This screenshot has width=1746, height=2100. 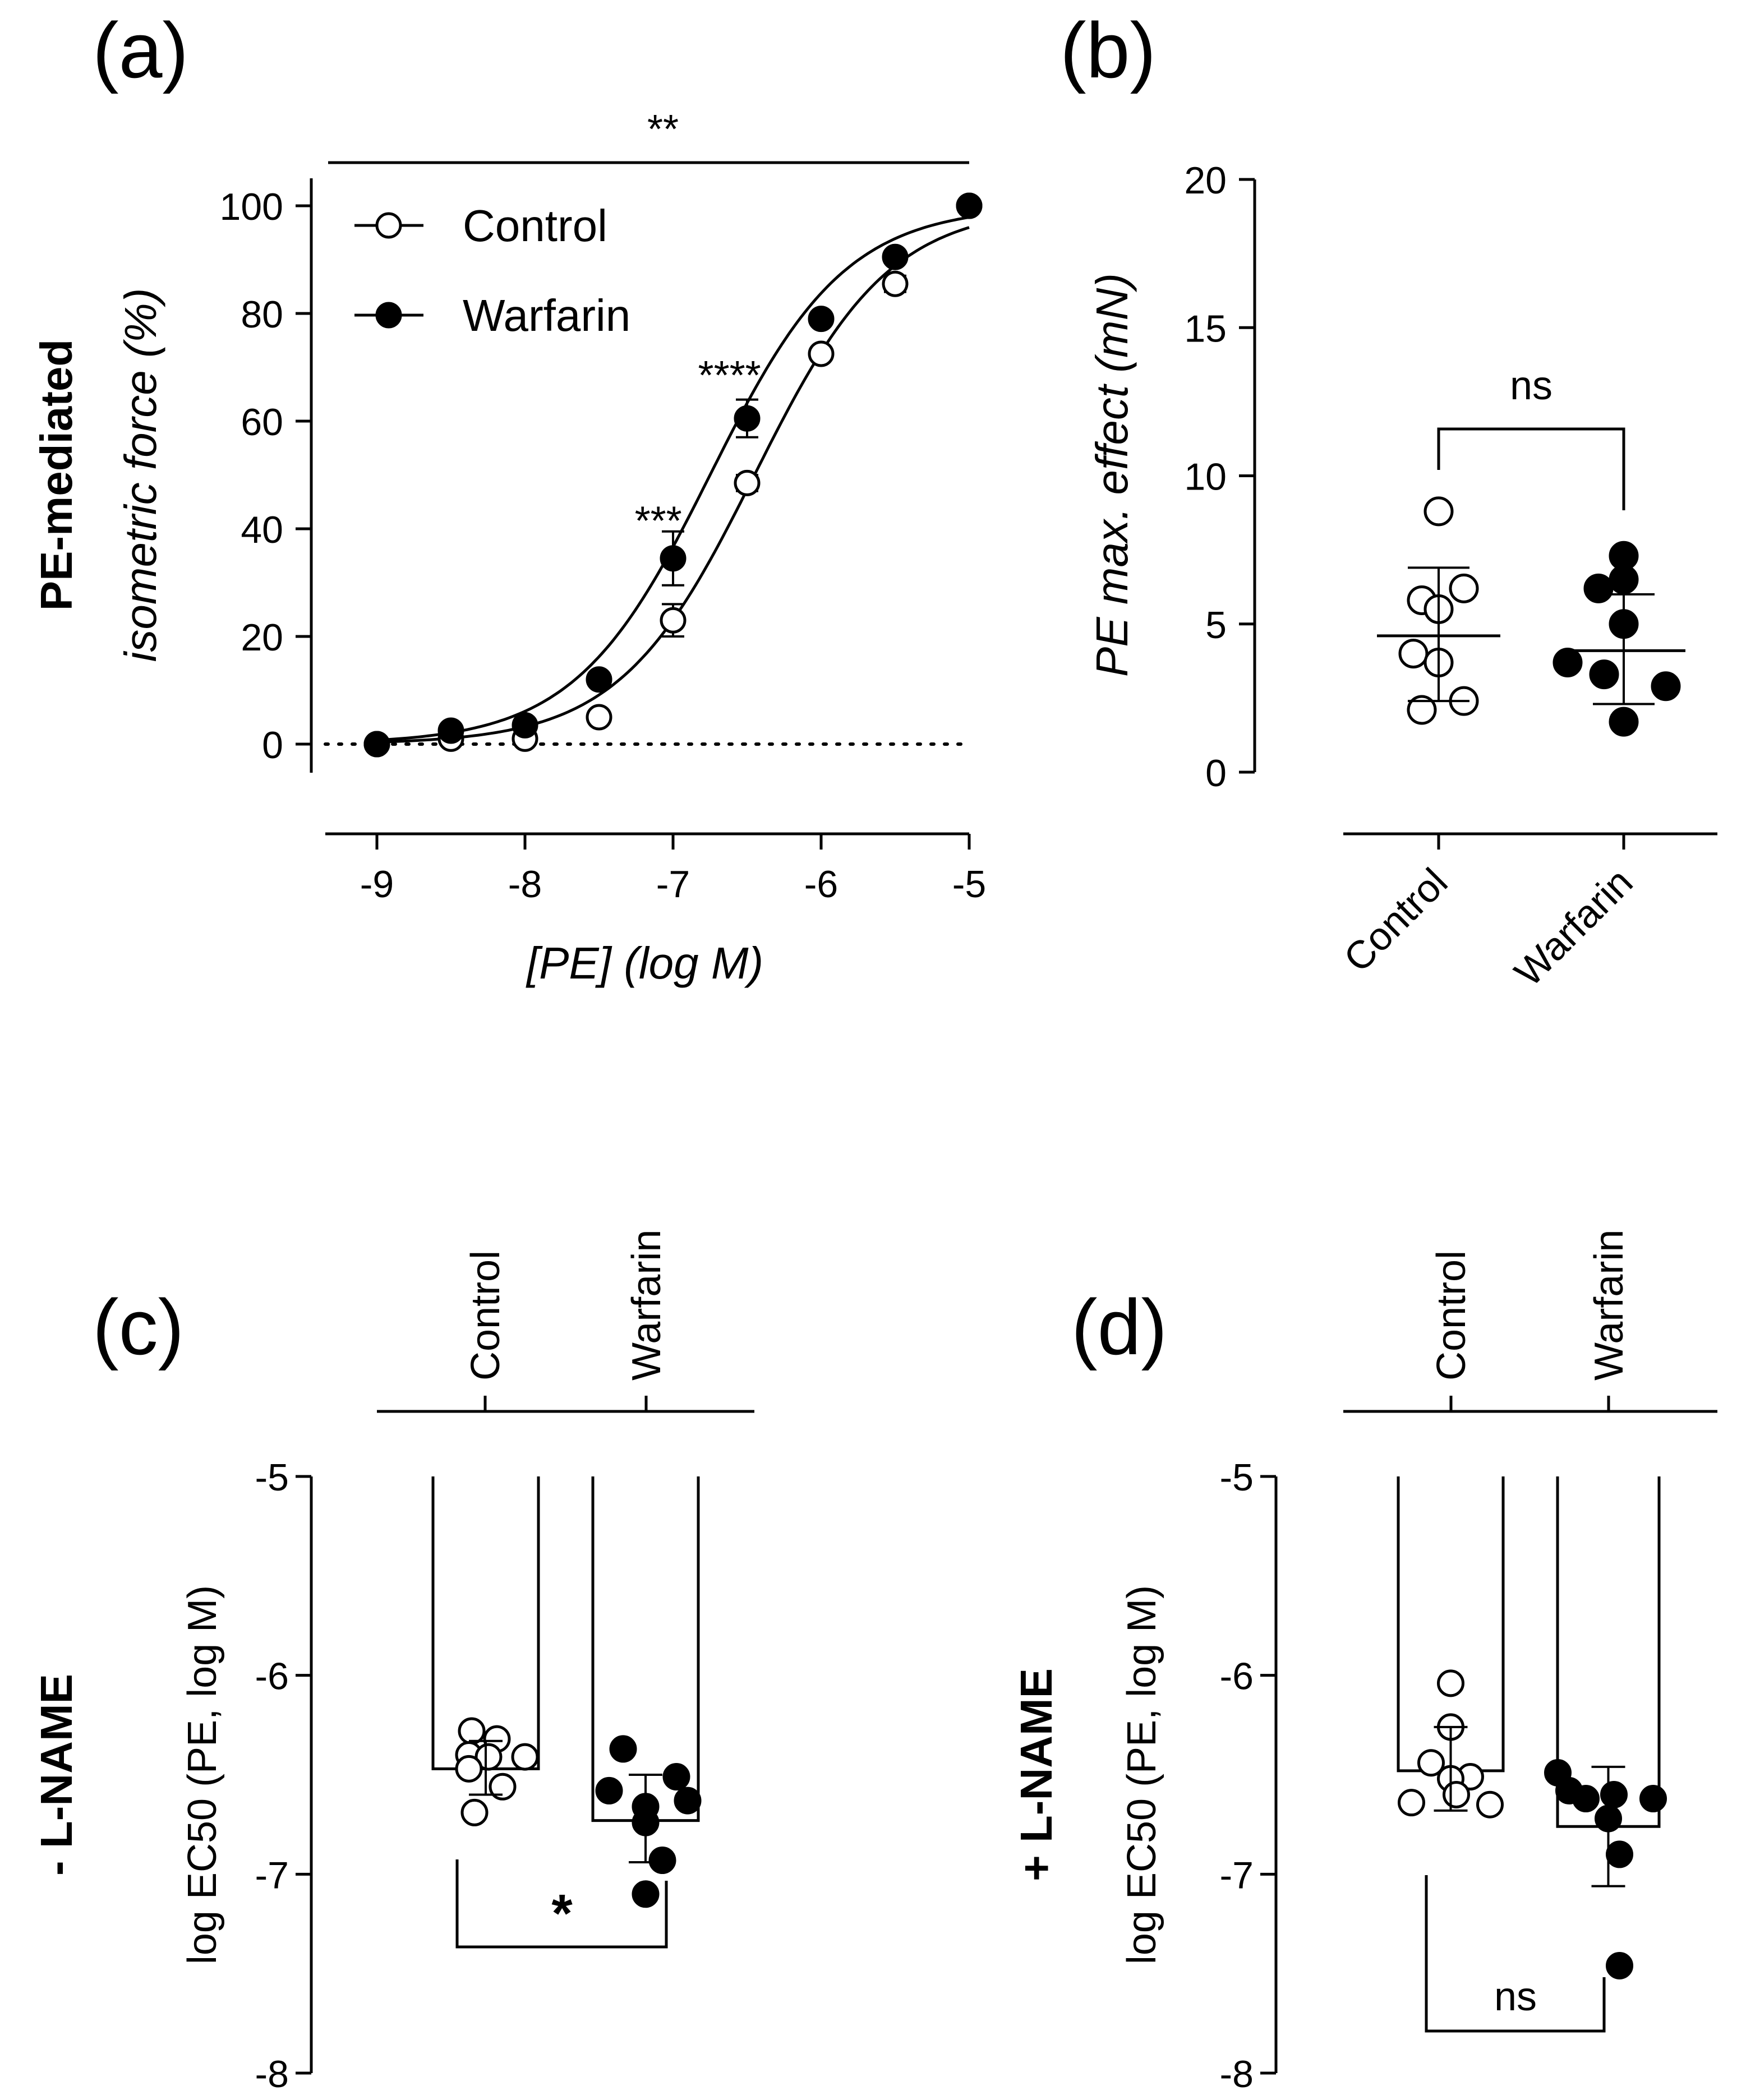 What do you see at coordinates (1216, 625) in the screenshot?
I see `b-y-tick-label: 5` at bounding box center [1216, 625].